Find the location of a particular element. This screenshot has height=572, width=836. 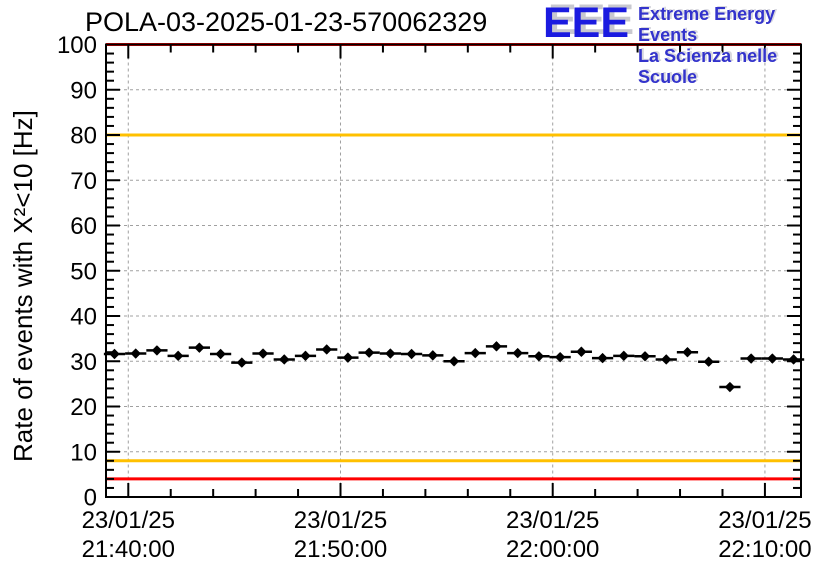

x-tick-label-time: 21:40:00 is located at coordinates (128, 549).